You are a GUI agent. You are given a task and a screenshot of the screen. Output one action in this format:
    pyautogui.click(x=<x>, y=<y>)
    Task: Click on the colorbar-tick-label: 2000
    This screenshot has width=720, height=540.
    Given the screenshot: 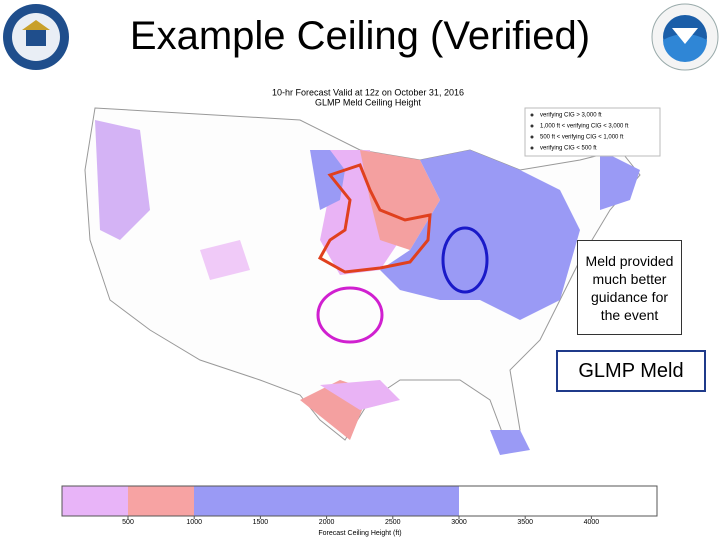 What is the action you would take?
    pyautogui.click(x=327, y=522)
    